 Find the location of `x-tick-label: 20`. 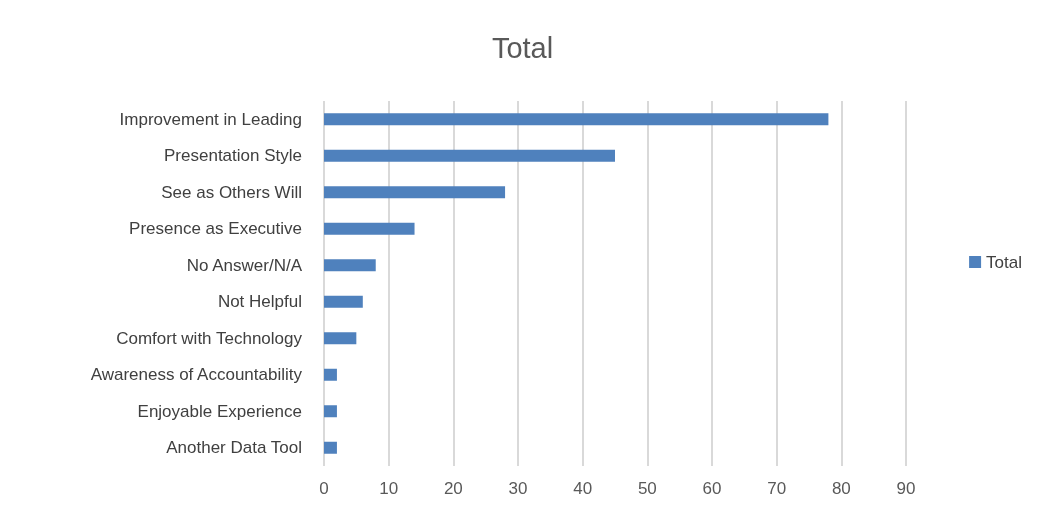

x-tick-label: 20 is located at coordinates (453, 488).